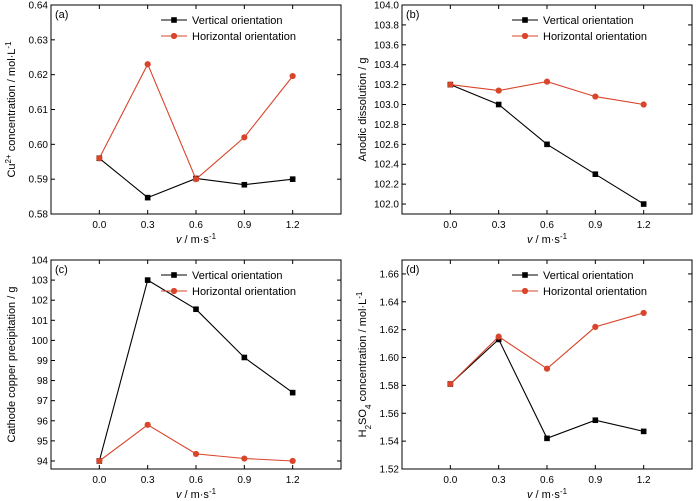 The image size is (700, 501). Describe the element at coordinates (43, 421) in the screenshot. I see `y-tick-label: 96` at that location.